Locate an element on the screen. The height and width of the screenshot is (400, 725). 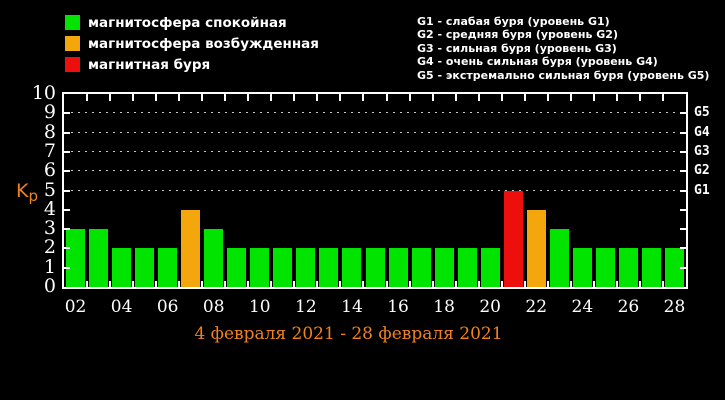
storm-level-line-g2: G2 - средняя буря (уровень G2) is located at coordinates (517, 35).